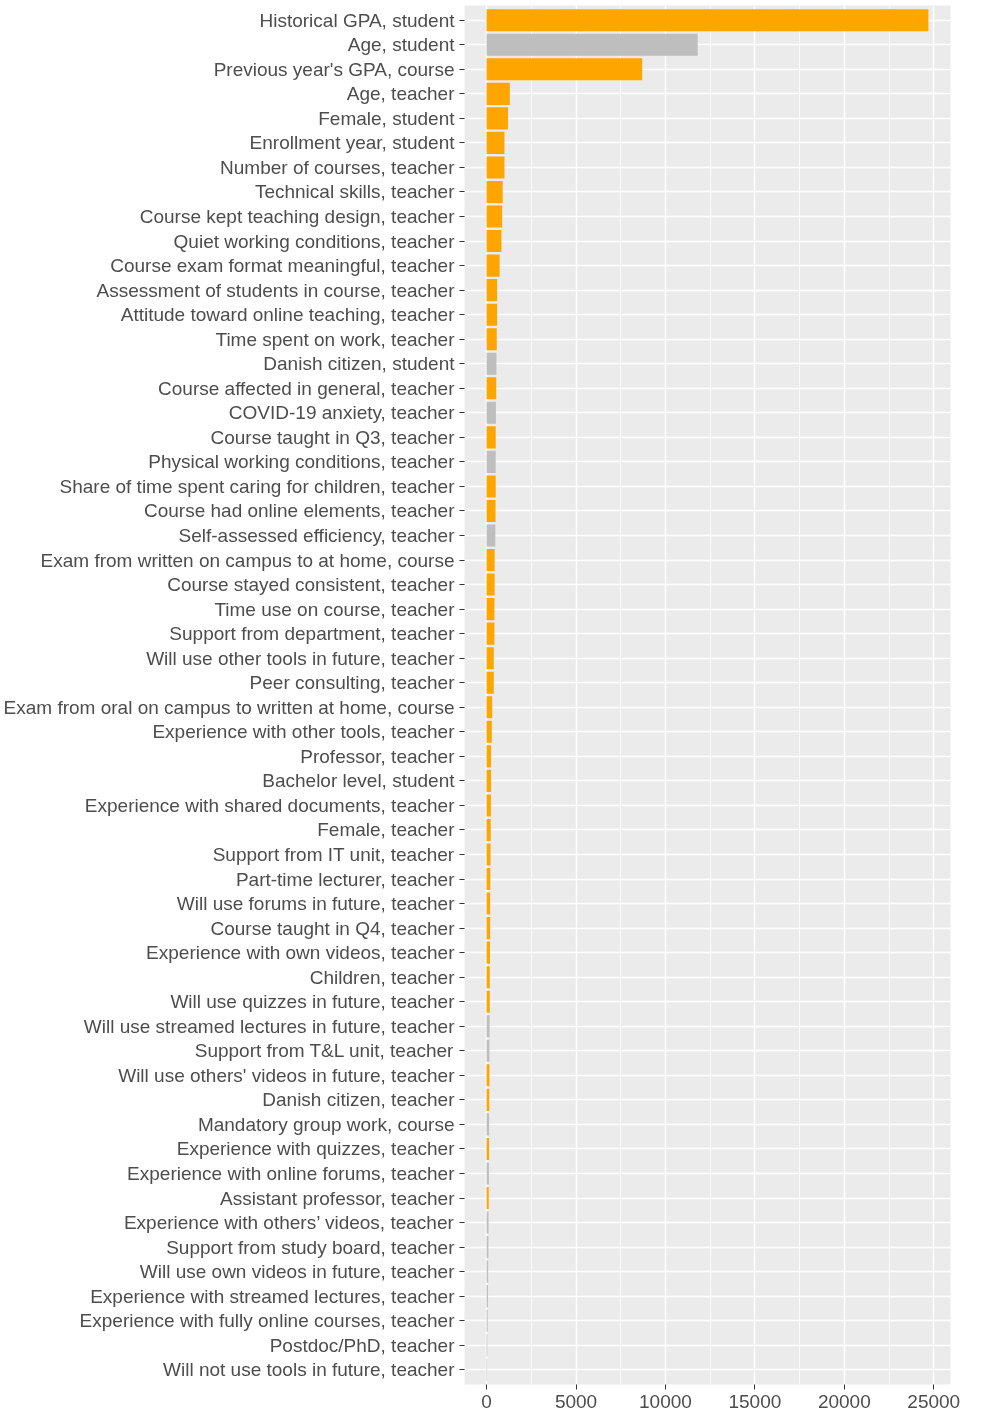  What do you see at coordinates (269, 1026) in the screenshot?
I see `y-tick-label: Will use streamed lectures in future, teacher` at bounding box center [269, 1026].